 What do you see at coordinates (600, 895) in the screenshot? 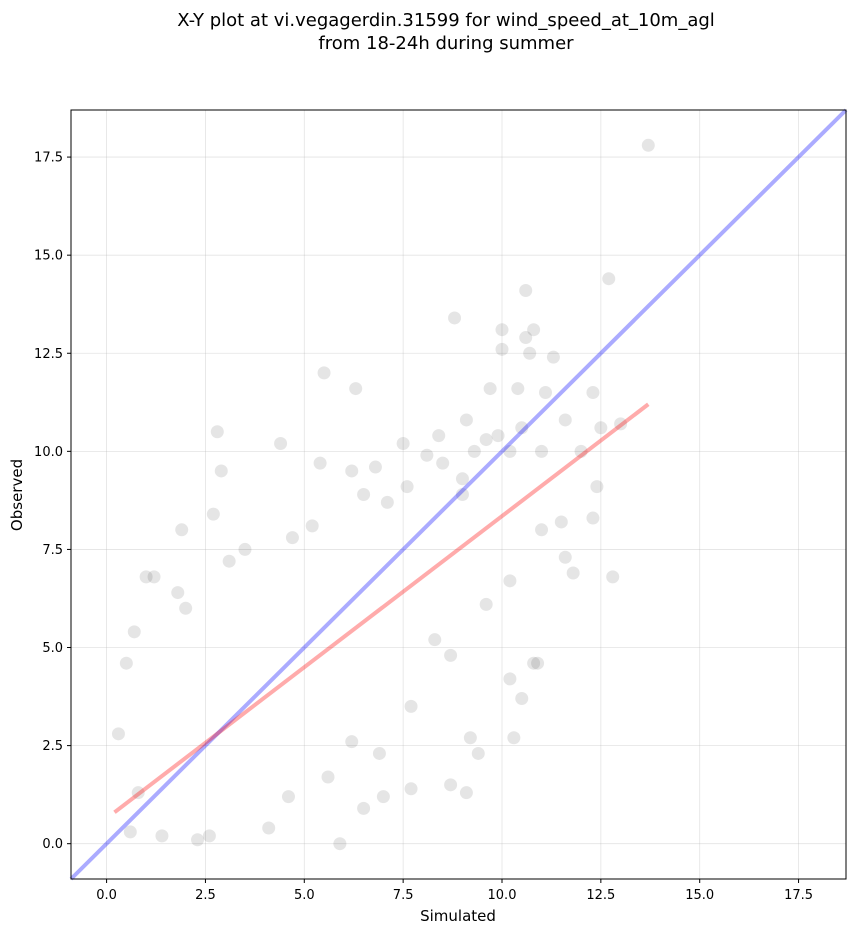
I see `x-tick-label: 12.5` at bounding box center [600, 895].